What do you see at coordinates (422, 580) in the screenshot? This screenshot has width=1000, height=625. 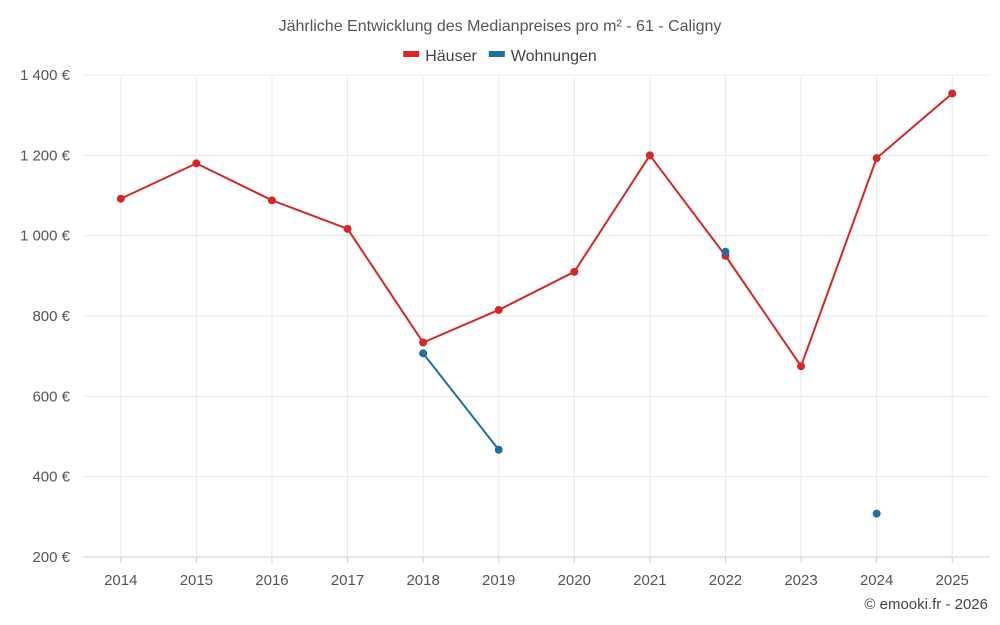 I see `x-tick-label: 2018` at bounding box center [422, 580].